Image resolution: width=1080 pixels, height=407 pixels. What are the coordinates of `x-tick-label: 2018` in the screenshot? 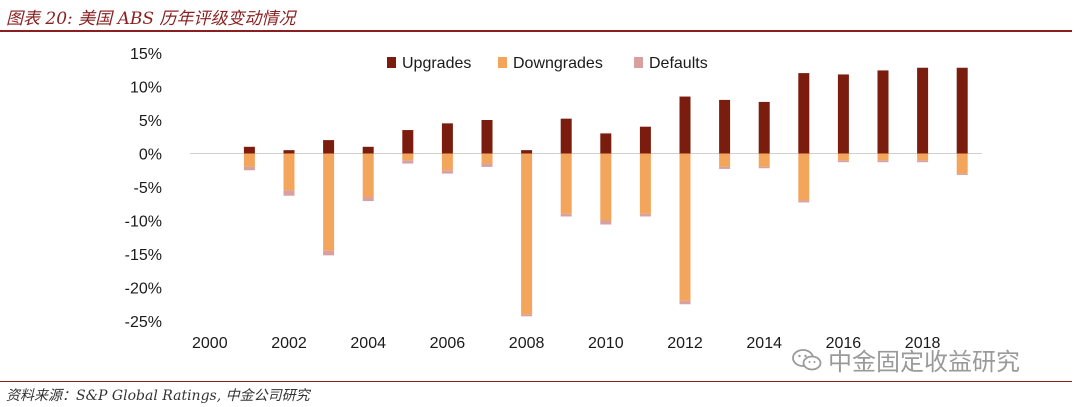 It's located at (923, 343).